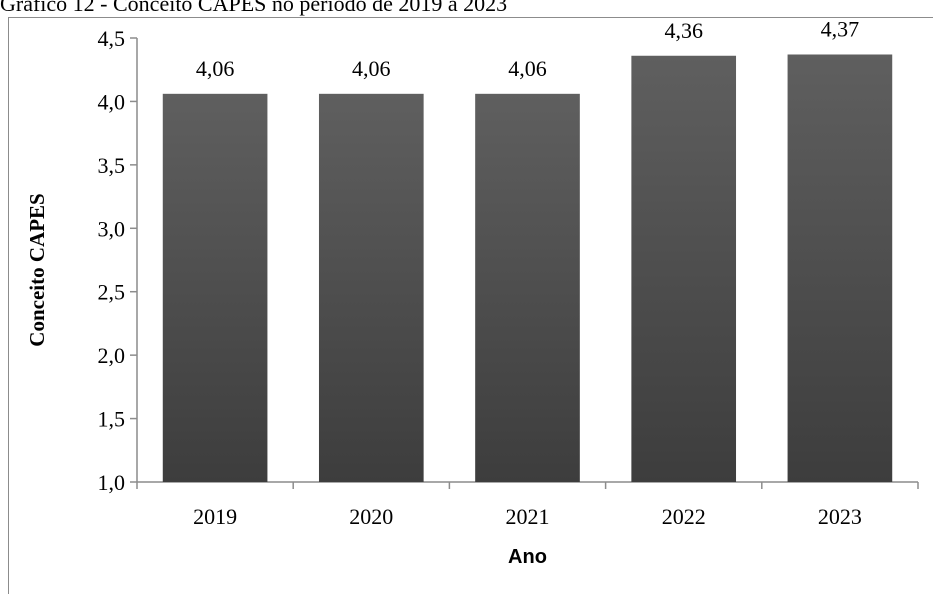  Describe the element at coordinates (684, 516) in the screenshot. I see `x-tick-label-2022: 2022` at that location.